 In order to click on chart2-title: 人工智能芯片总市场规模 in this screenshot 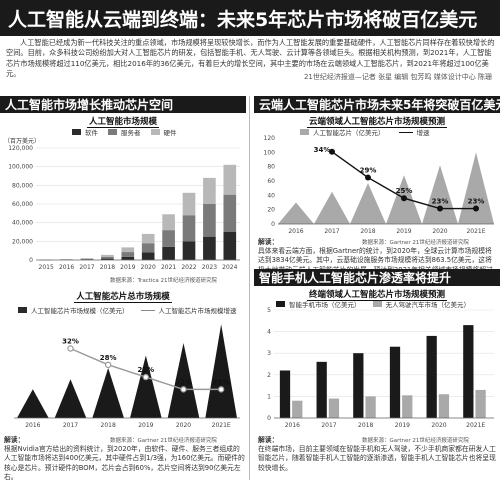, I will do `click(123, 296)`.